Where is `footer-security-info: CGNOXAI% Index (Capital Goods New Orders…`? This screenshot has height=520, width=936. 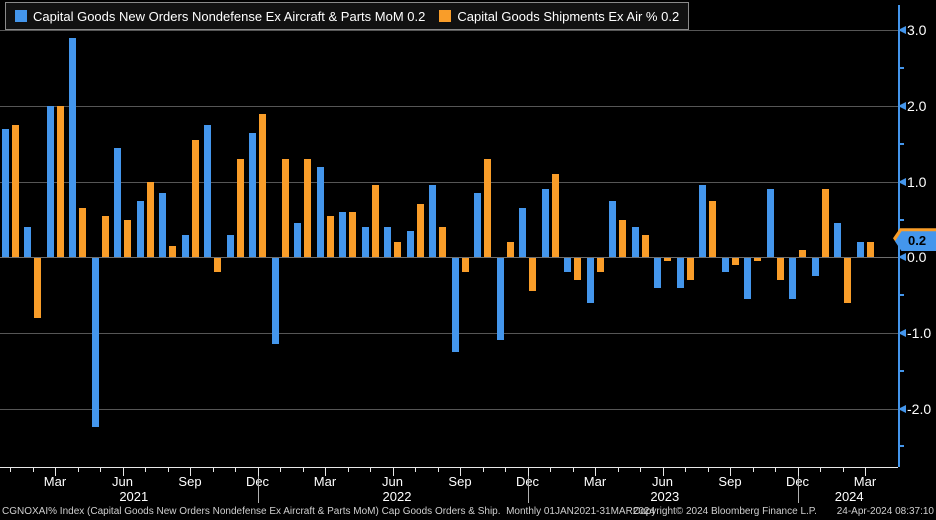 footer-security-info: CGNOXAI% Index (Capital Goods New Orders… is located at coordinates (329, 511).